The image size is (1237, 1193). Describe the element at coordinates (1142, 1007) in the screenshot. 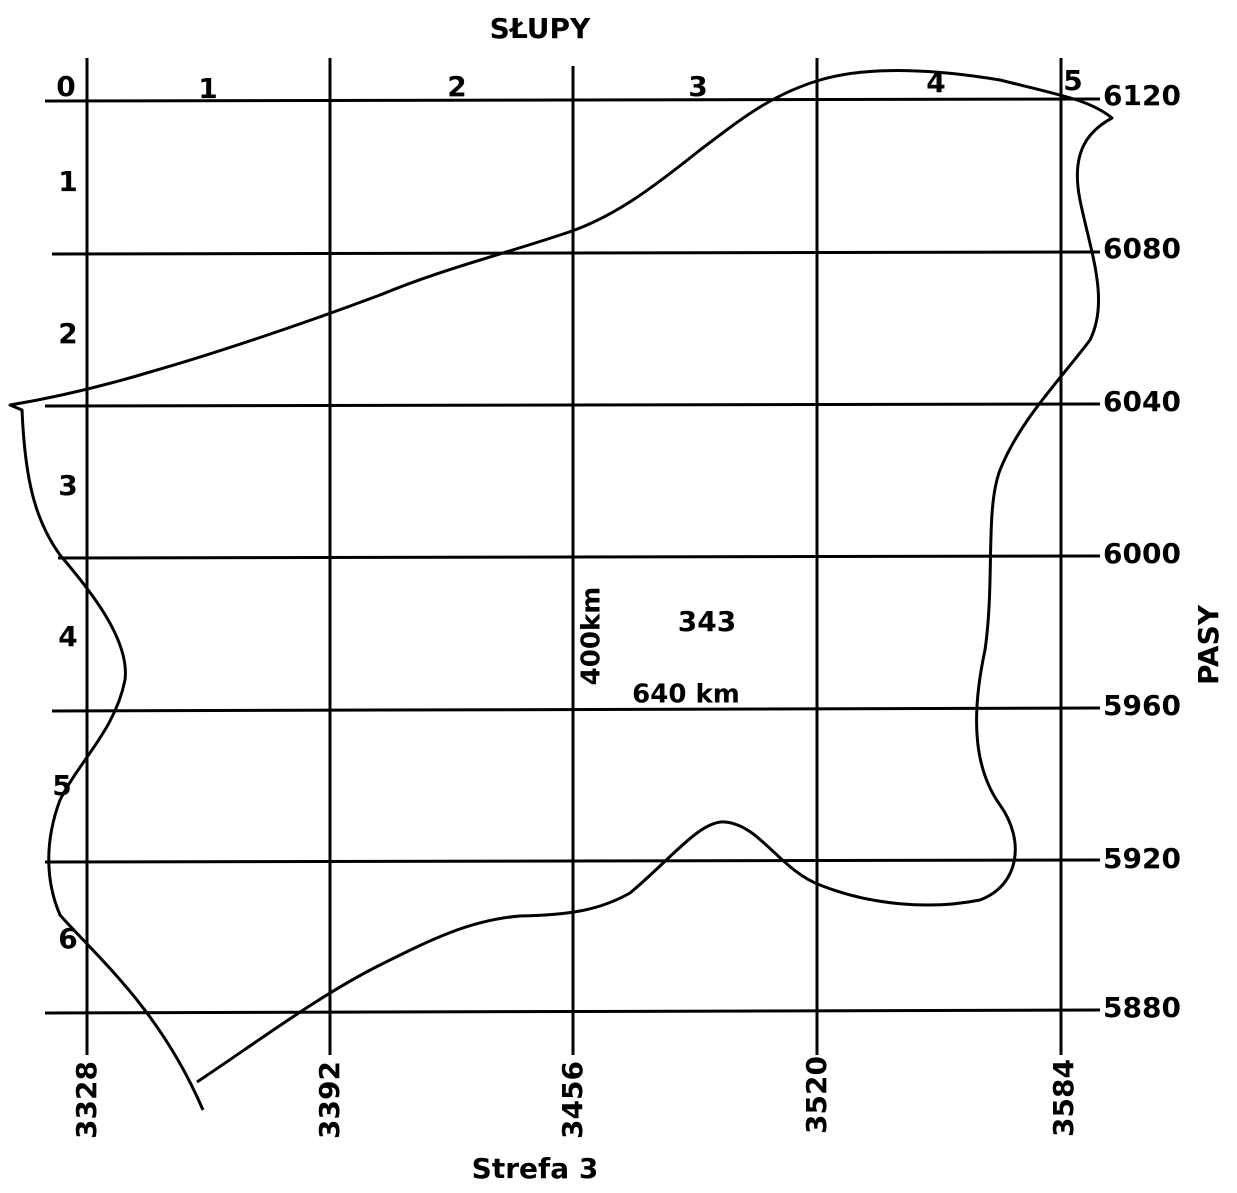

I see `northing-label: 5880` at that location.